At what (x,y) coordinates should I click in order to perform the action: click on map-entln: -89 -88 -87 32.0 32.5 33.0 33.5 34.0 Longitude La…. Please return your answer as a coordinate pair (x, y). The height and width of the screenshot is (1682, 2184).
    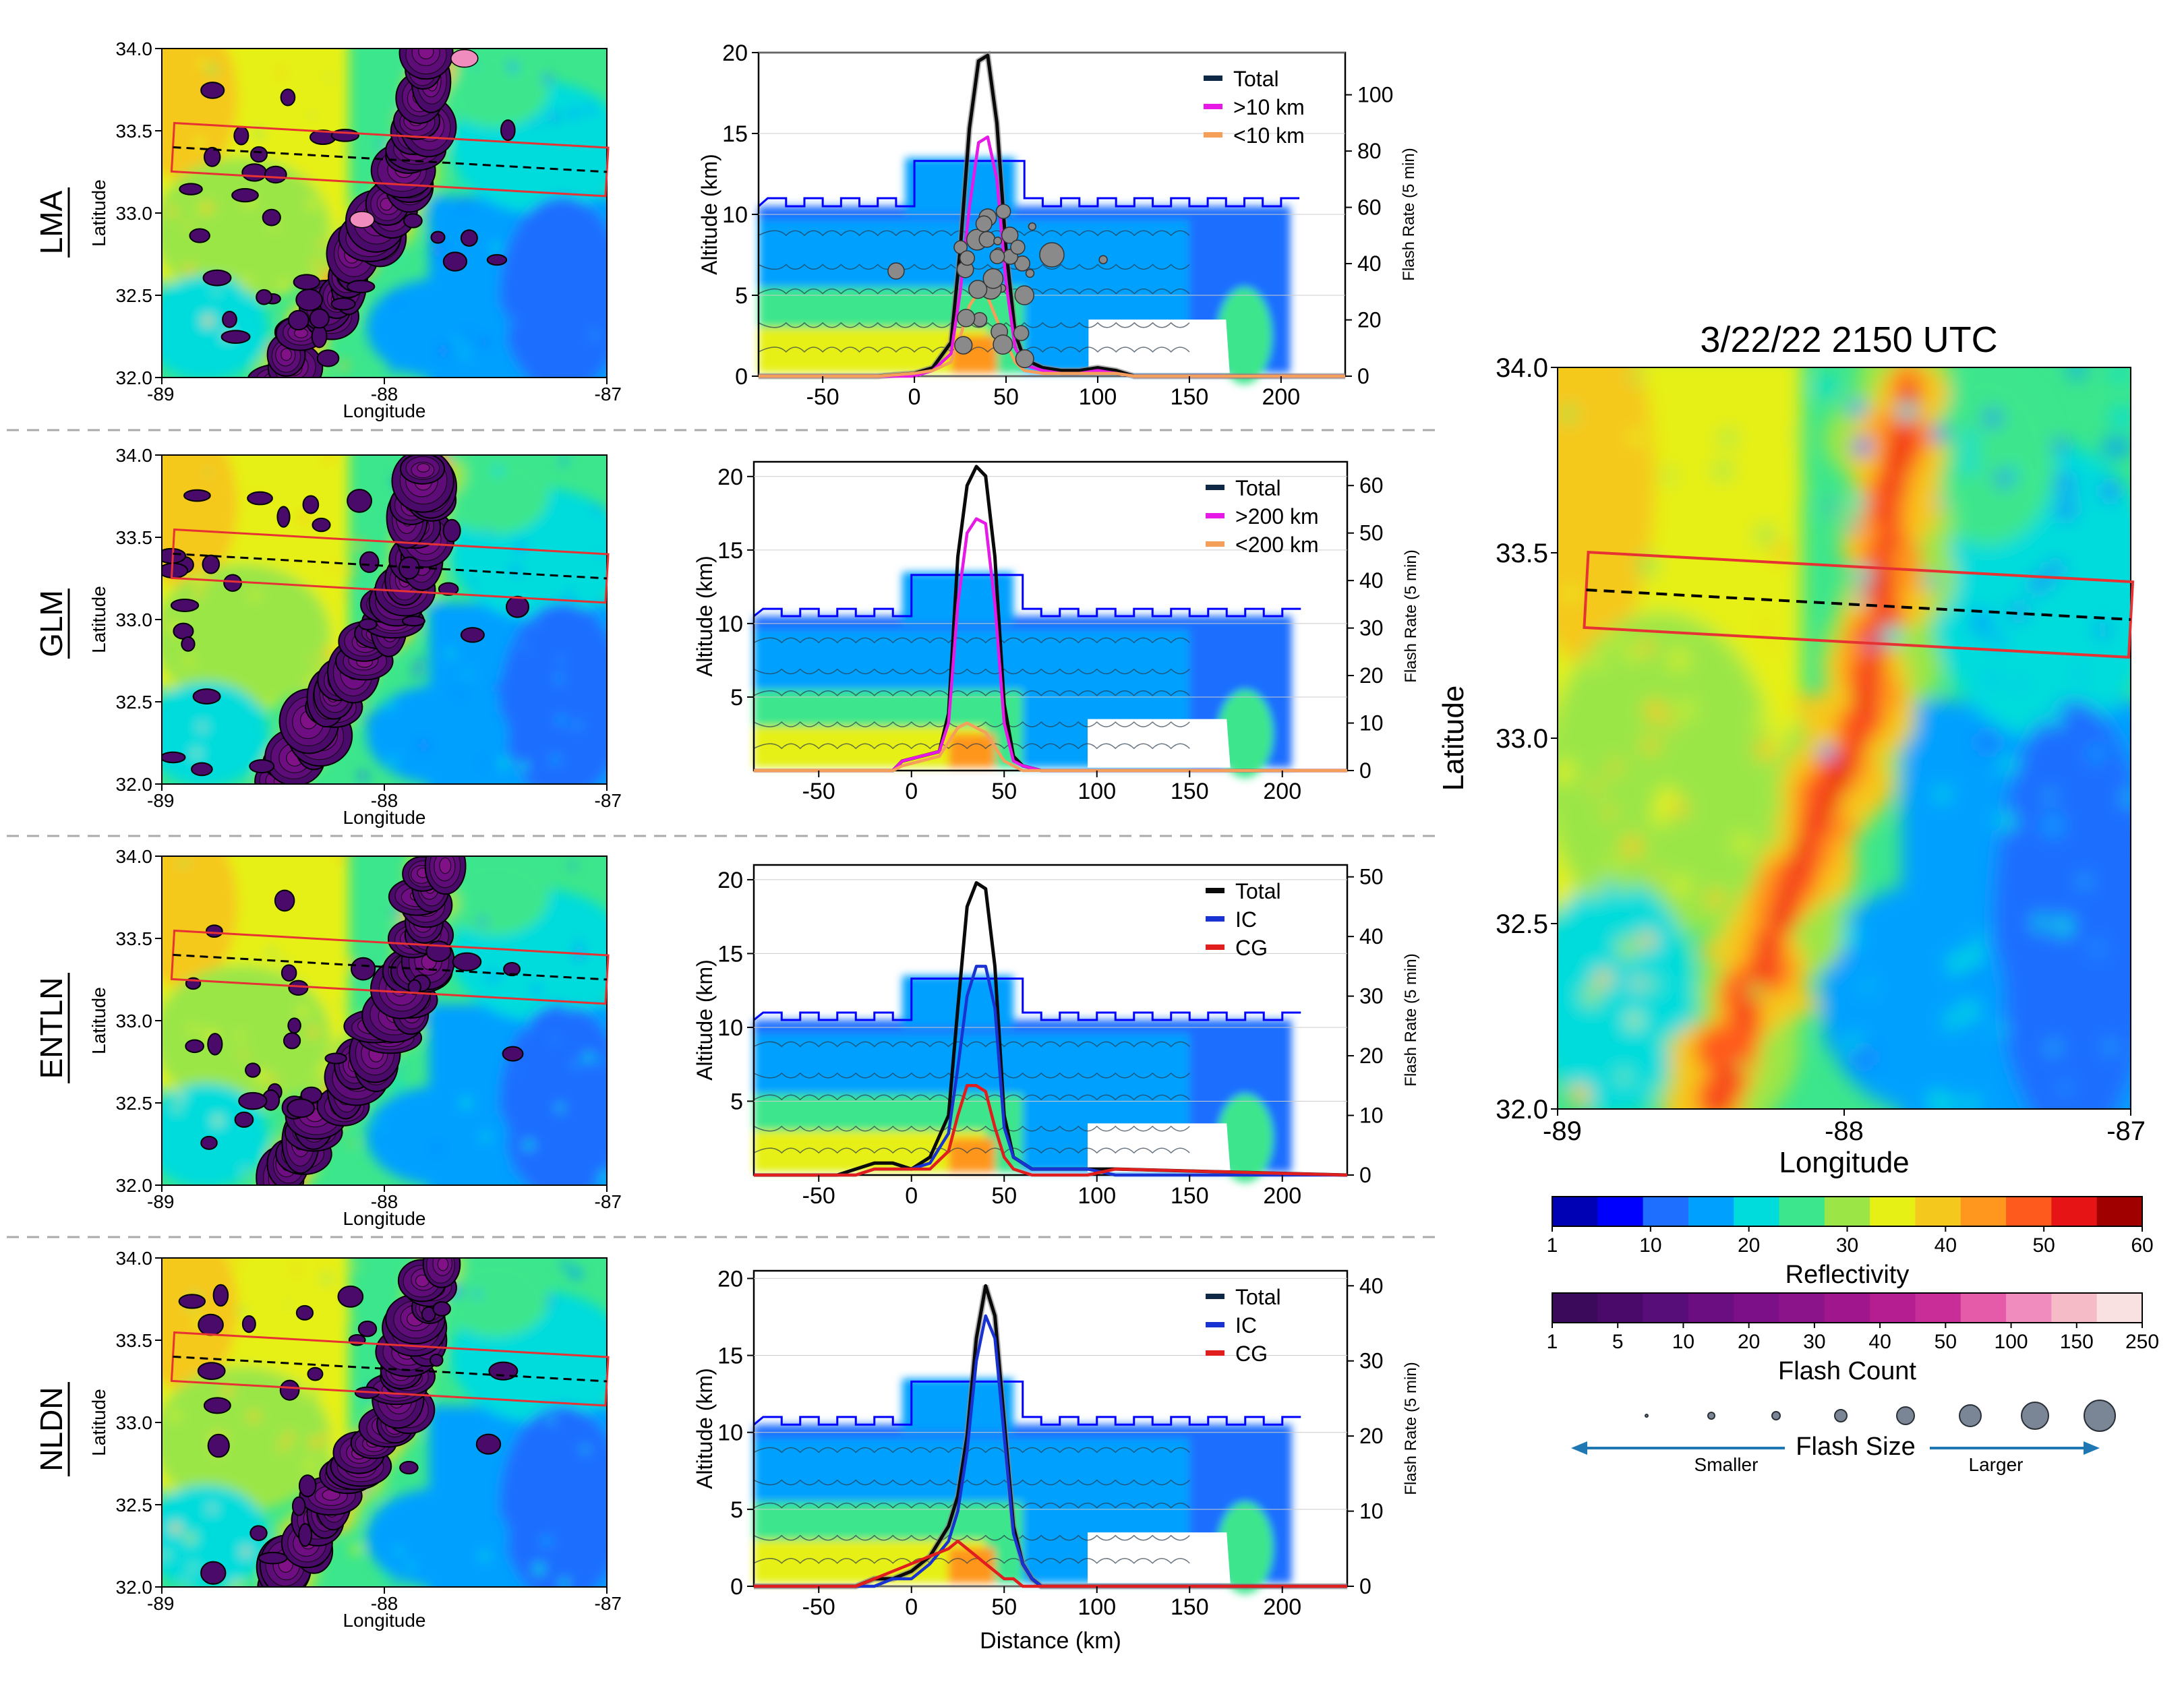
    Looking at the image, I should click on (355, 1038).